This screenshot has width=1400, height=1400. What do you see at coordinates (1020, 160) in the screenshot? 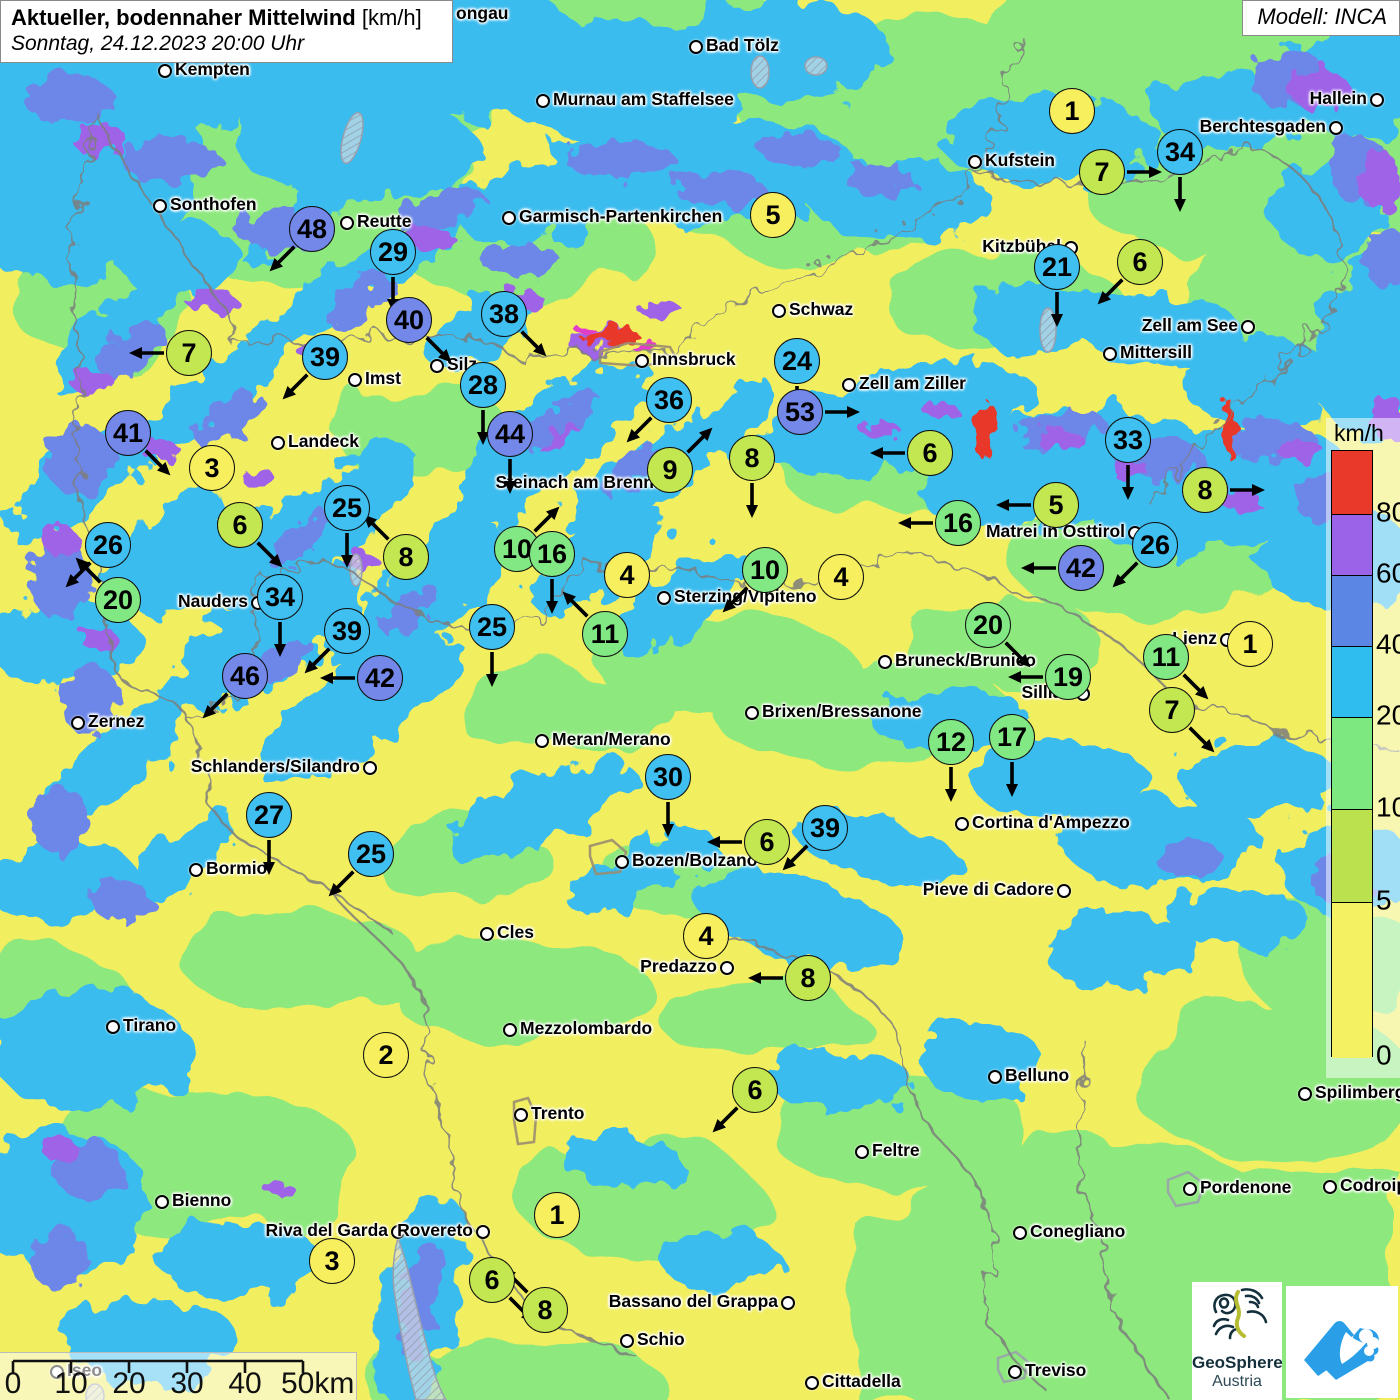
I see `city-label: Kufstein` at bounding box center [1020, 160].